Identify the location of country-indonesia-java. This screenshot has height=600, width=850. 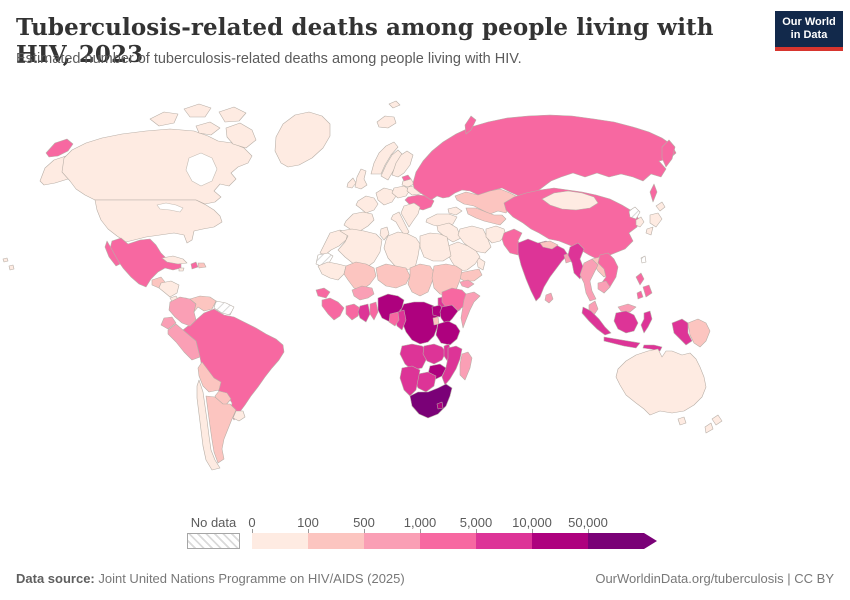
(622, 342).